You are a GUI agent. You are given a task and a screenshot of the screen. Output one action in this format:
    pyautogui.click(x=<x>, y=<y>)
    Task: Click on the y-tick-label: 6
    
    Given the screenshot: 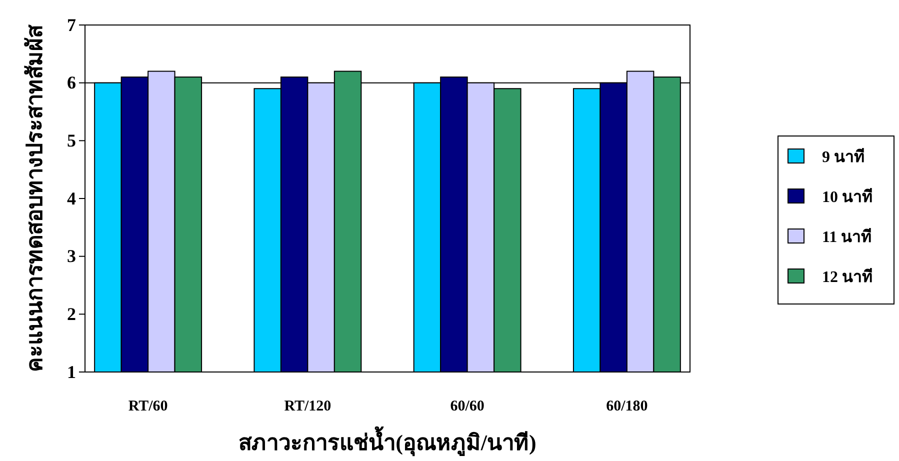 What is the action you would take?
    pyautogui.click(x=71, y=82)
    